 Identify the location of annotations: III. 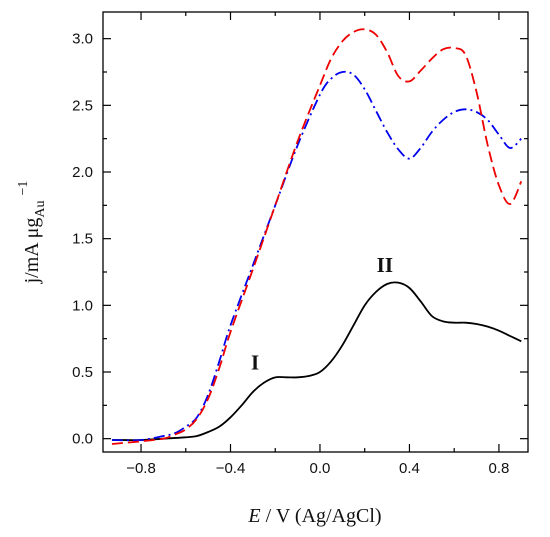
(322, 313).